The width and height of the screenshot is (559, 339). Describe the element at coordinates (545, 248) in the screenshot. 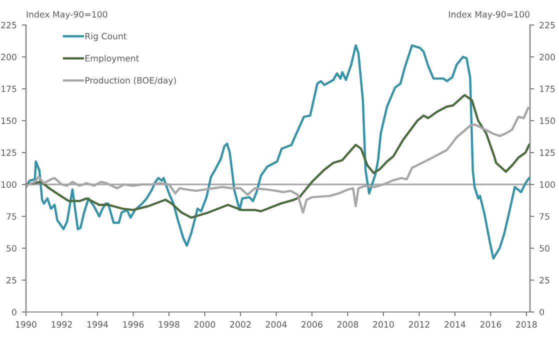

I see `y2-tick-label: 50` at that location.